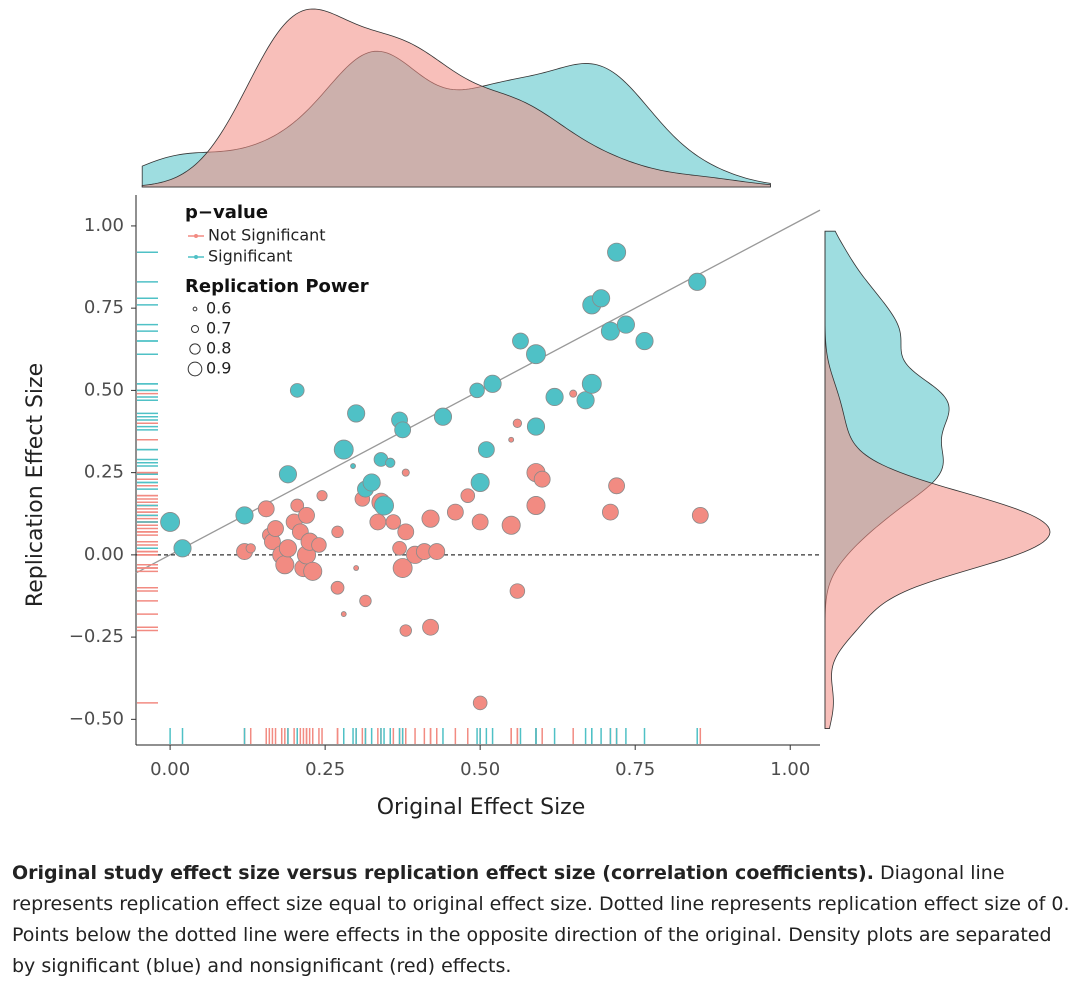 This screenshot has height=990, width=1082. Describe the element at coordinates (218, 348) in the screenshot. I see `size-legend-label: 0.8` at that location.